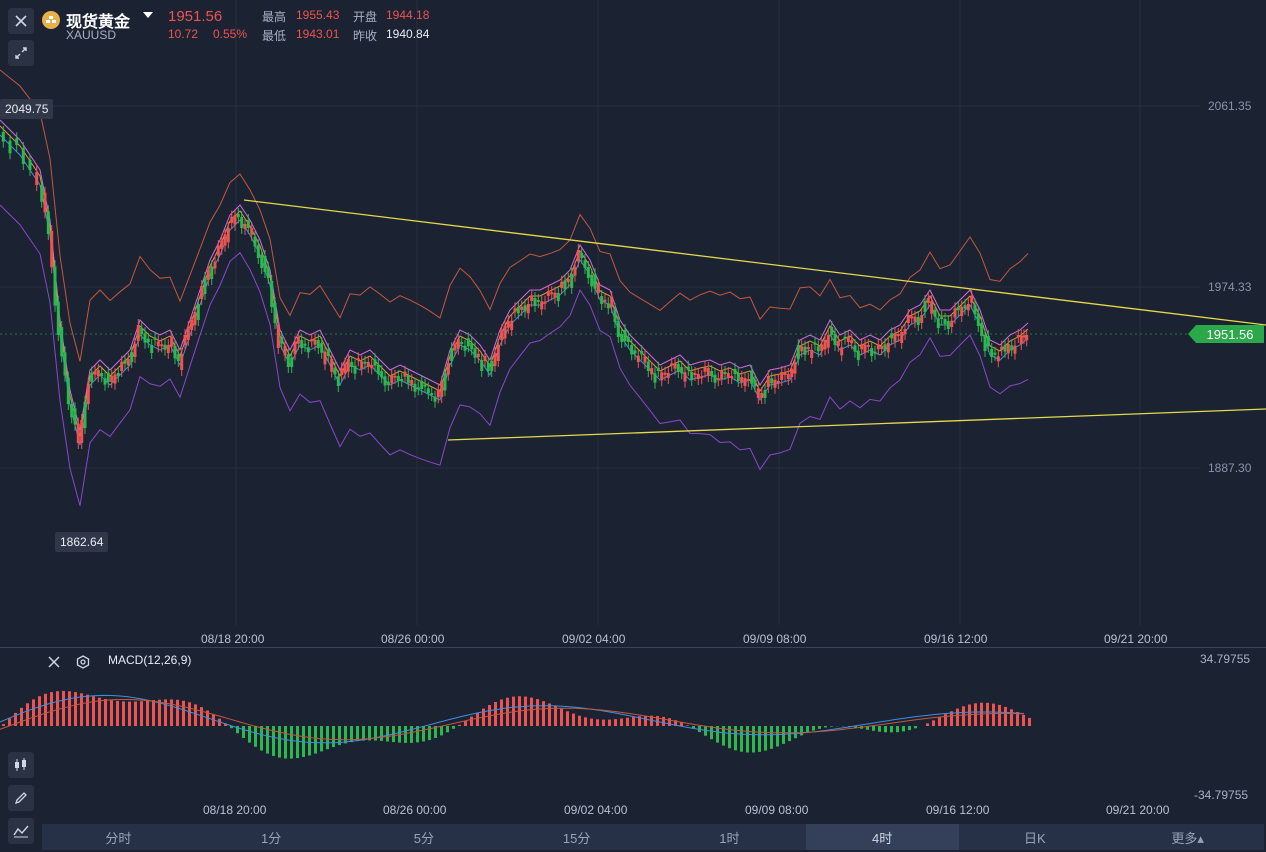 Image resolution: width=1266 pixels, height=852 pixels. I want to click on tab-daily: 日K, so click(1035, 838).